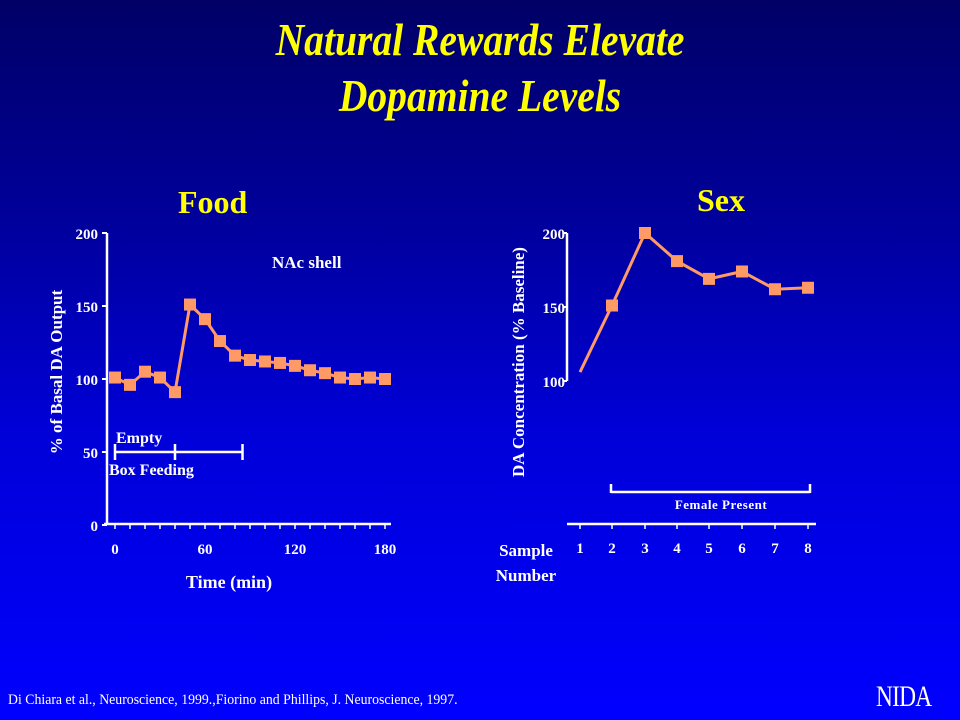 Image resolution: width=960 pixels, height=720 pixels. Describe the element at coordinates (709, 549) in the screenshot. I see `sex-x-tick-label: 5` at that location.